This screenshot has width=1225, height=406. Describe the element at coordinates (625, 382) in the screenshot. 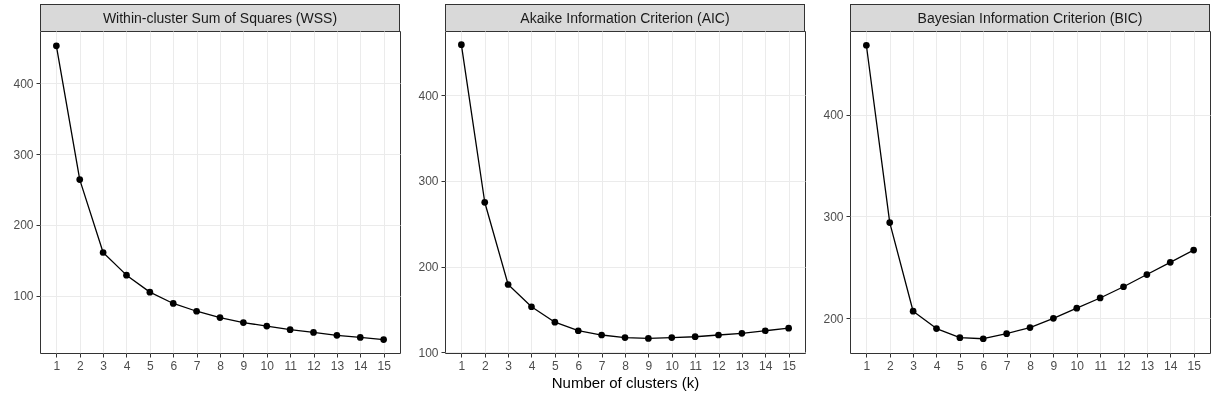

I see `x-axis-title: Number of clusters (k)` at that location.